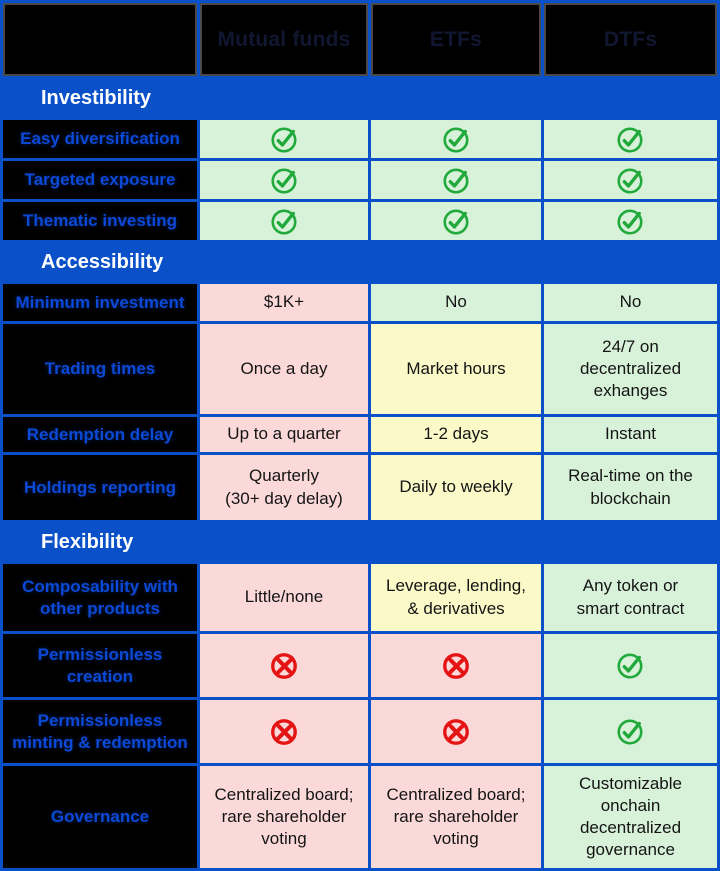 The image size is (720, 871). I want to click on row-label-redemption-delay: Redemption delay, so click(100, 434).